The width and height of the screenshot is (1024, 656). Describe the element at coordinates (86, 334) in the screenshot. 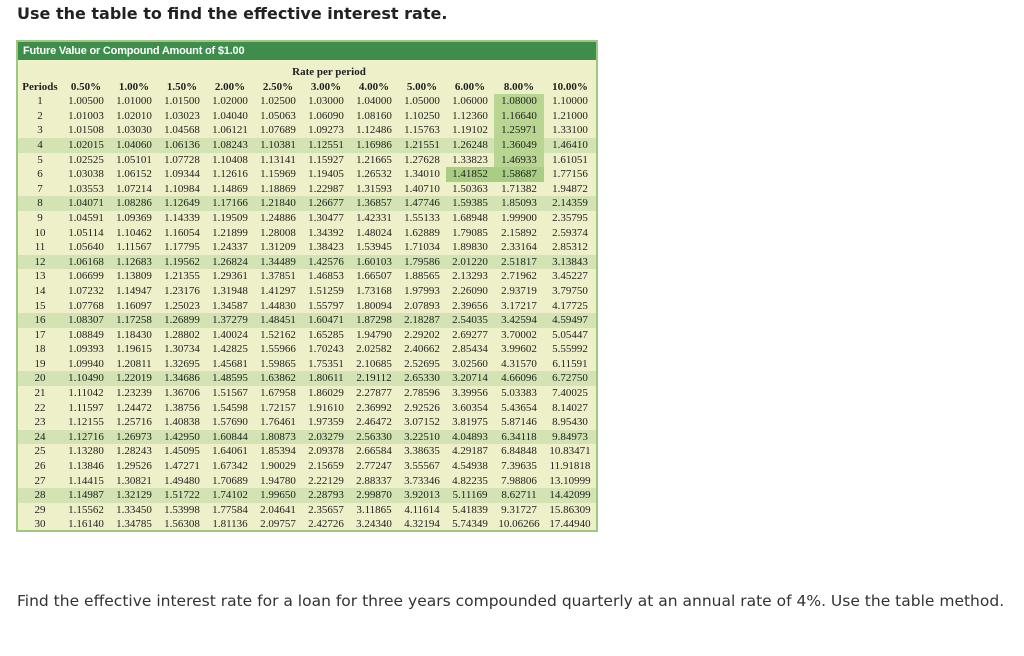

I see `value-cell: 1.08849` at that location.